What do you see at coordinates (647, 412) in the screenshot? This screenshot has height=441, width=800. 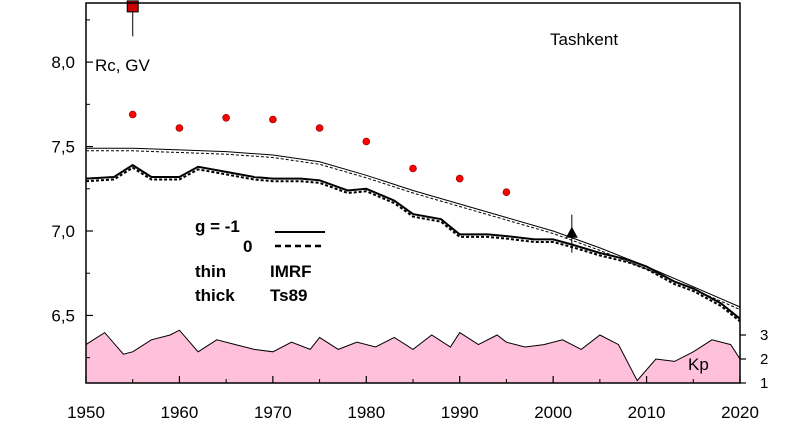 I see `x-tick-label: 2010` at bounding box center [647, 412].